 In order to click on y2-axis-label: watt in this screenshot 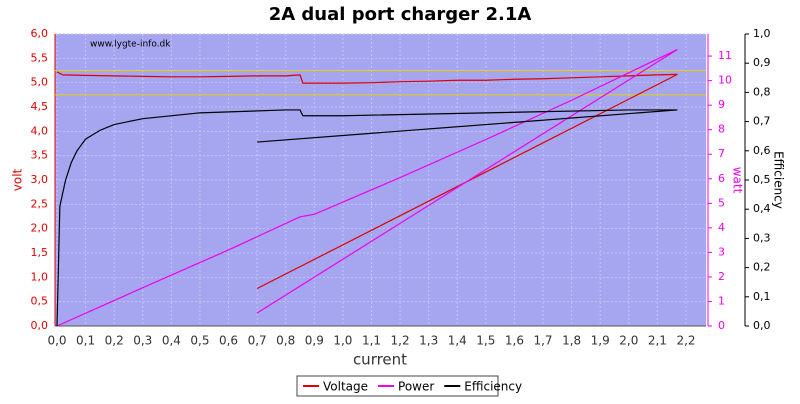, I will do `click(738, 180)`.